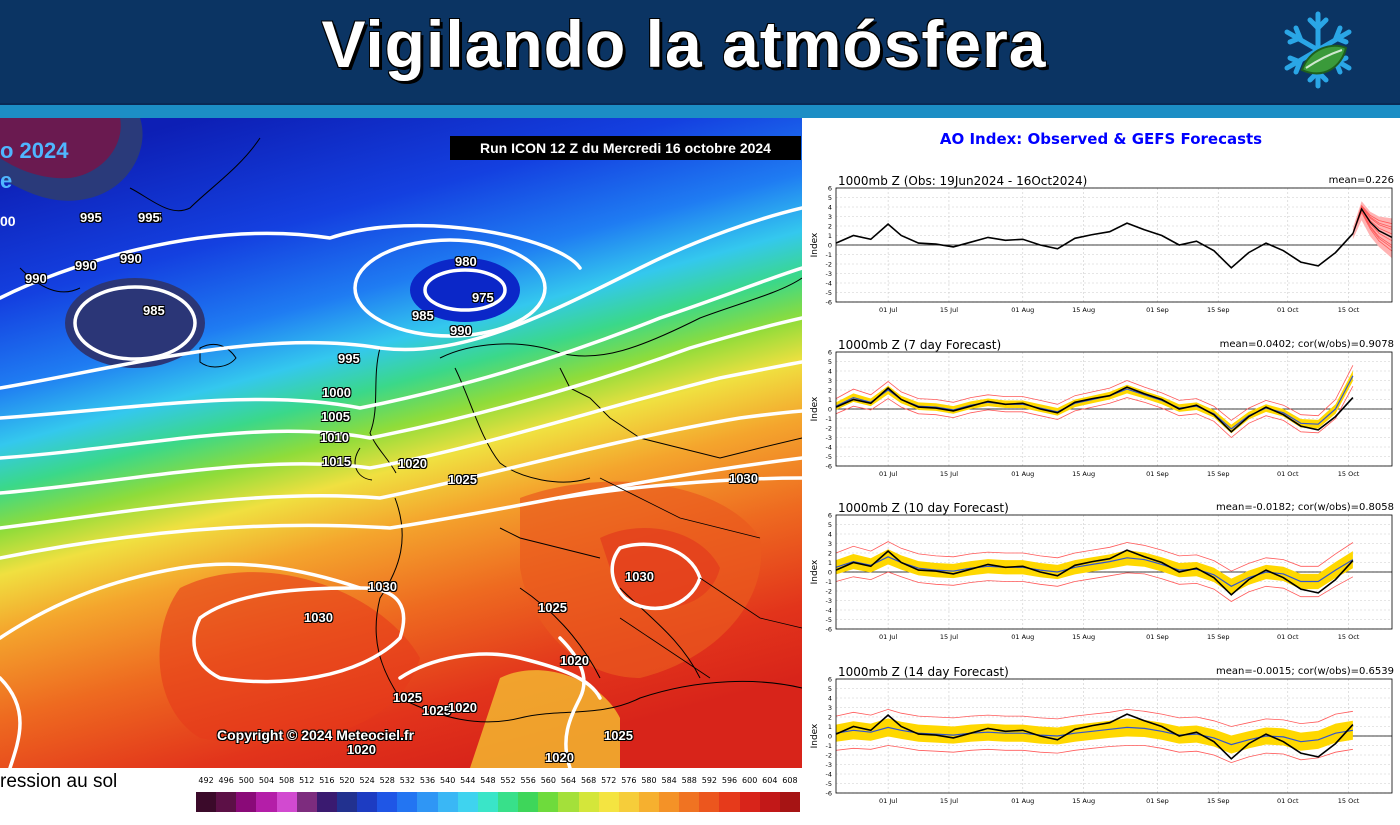 The width and height of the screenshot is (1400, 825). What do you see at coordinates (246, 780) in the screenshot?
I see `scale-value-label: 500` at bounding box center [246, 780].